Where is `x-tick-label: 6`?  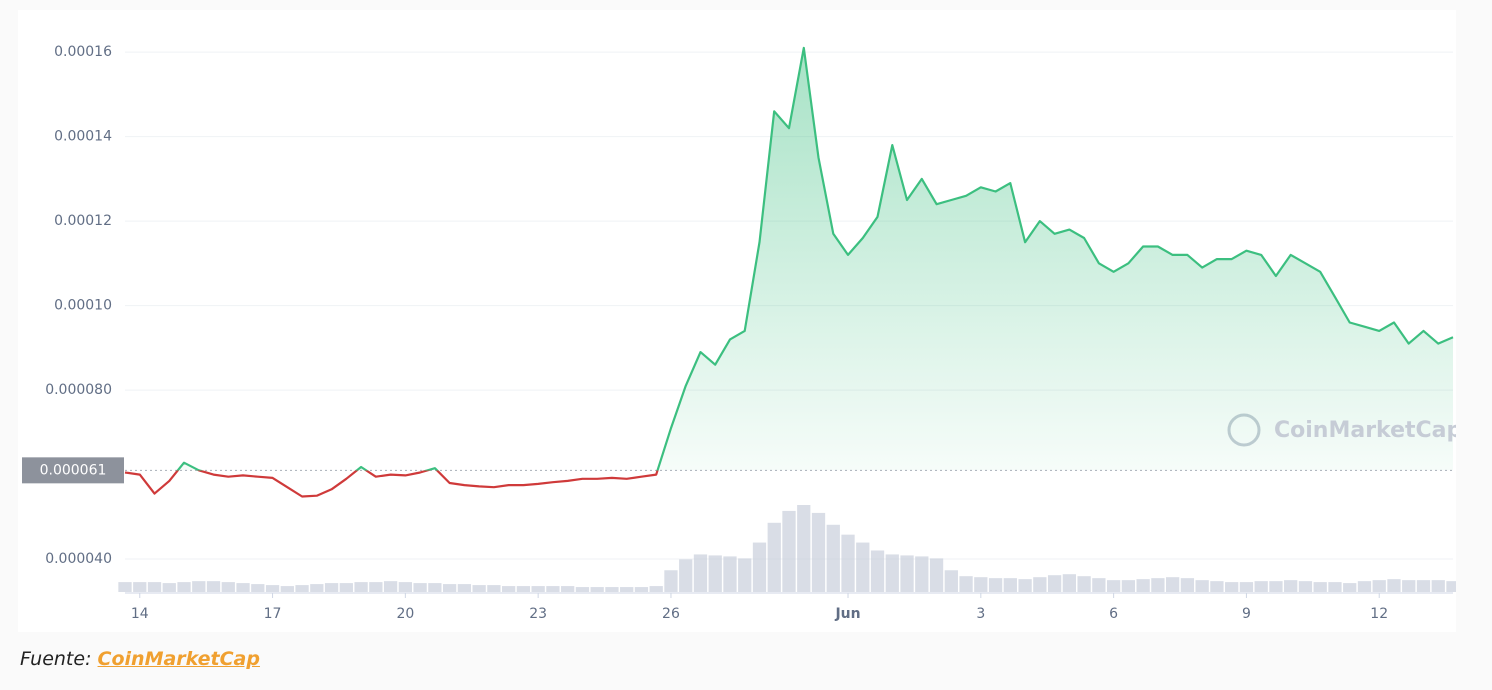
x-tick-label: 6 is located at coordinates (1113, 614).